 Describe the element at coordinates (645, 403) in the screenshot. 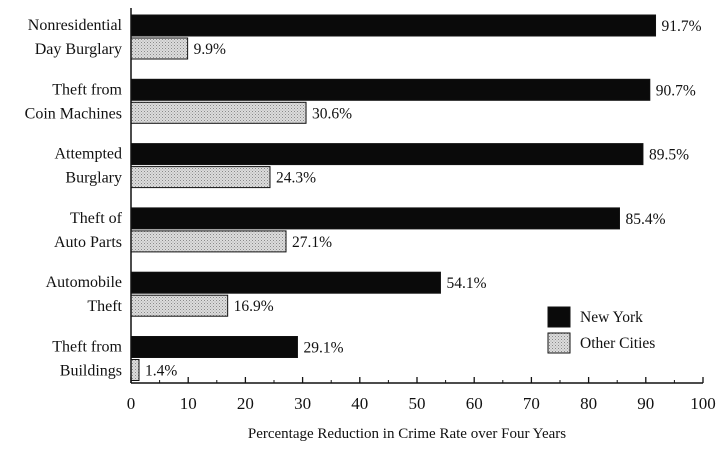

I see `x-tick-label-90: 90` at that location.